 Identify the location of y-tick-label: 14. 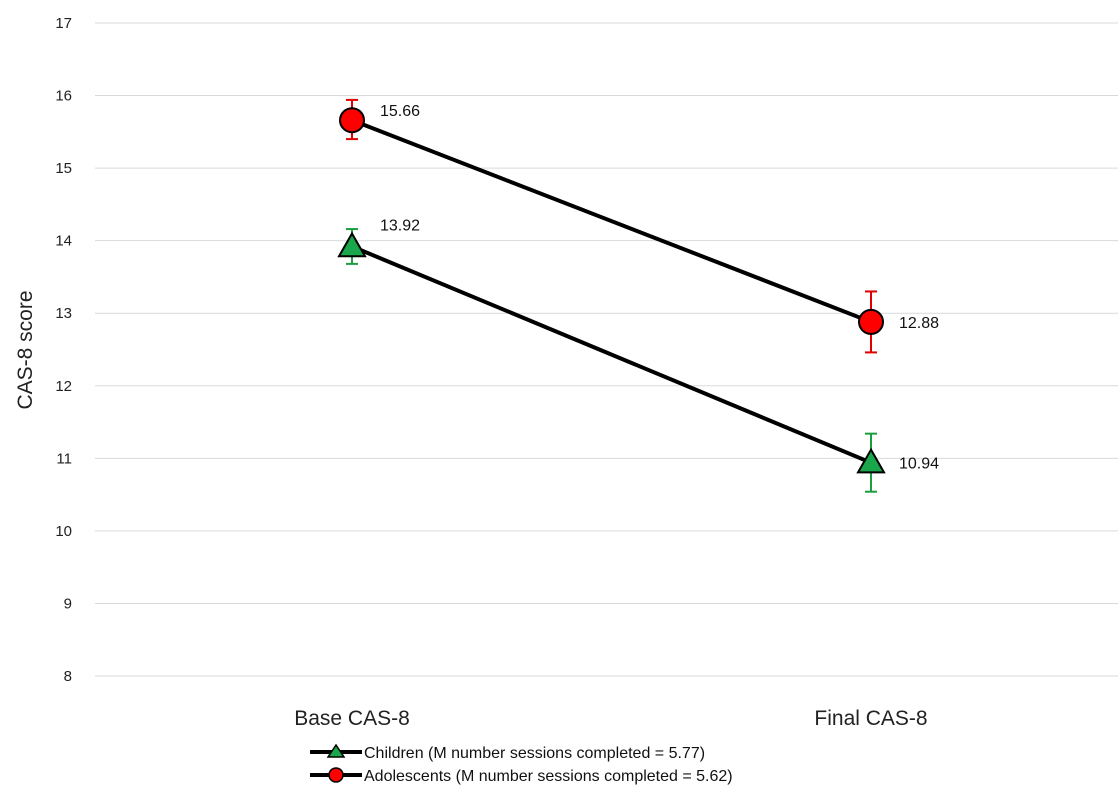
(63, 241).